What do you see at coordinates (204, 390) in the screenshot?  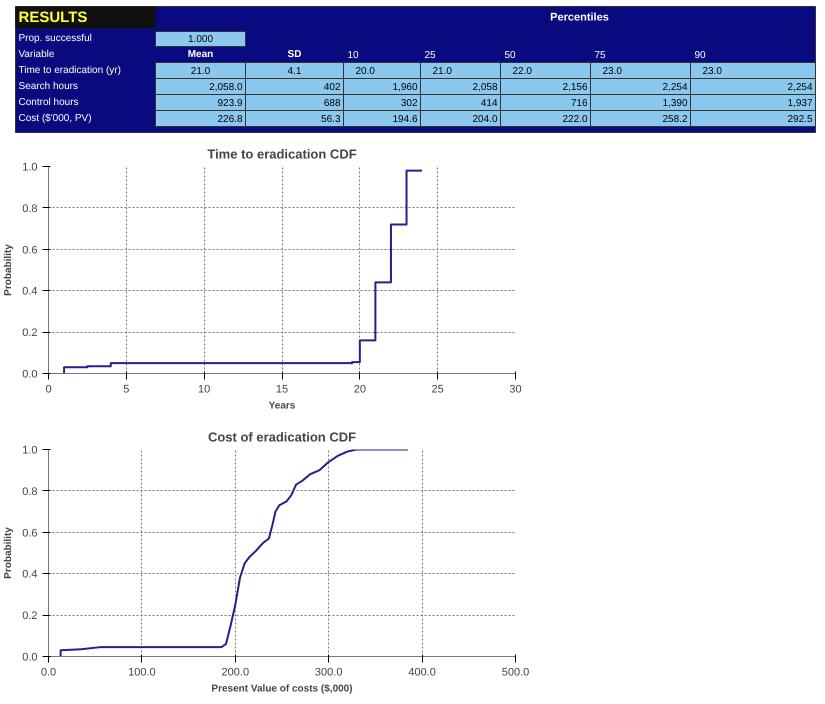 I see `x-tick-label: 10` at bounding box center [204, 390].